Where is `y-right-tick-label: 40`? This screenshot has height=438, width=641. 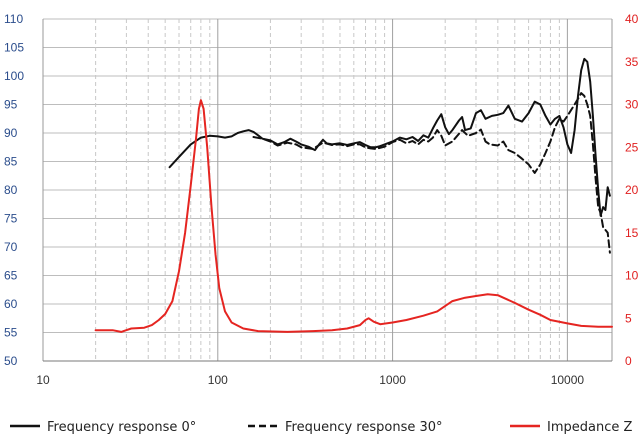 y-right-tick-label: 40 is located at coordinates (632, 19).